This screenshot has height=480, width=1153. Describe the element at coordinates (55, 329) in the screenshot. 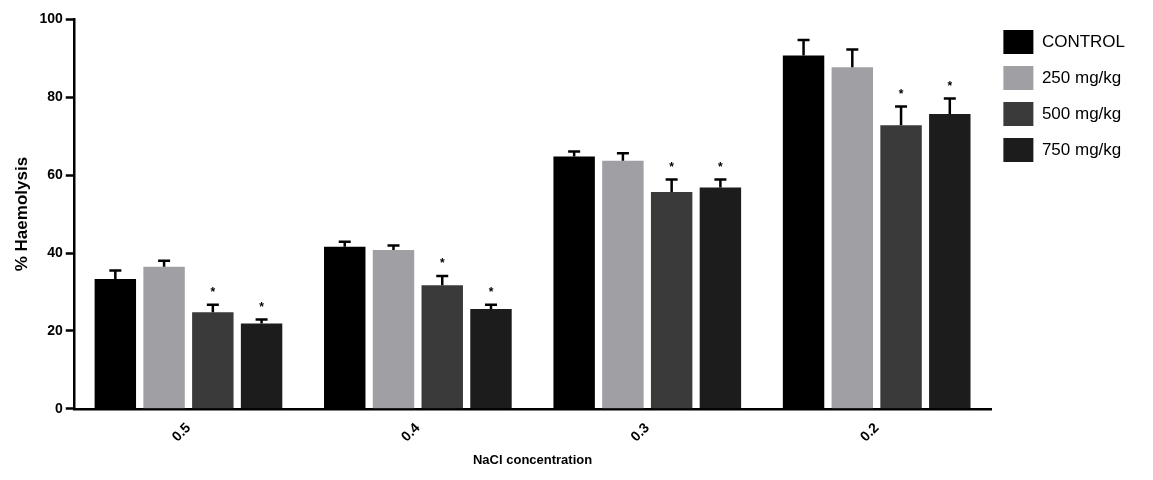

I see `y-tick-label: 20` at that location.